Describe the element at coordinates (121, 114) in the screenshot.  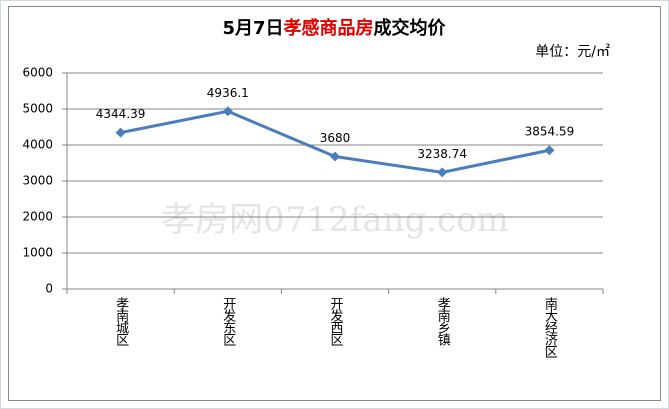
I see `data-label: 4344.39` at that location.